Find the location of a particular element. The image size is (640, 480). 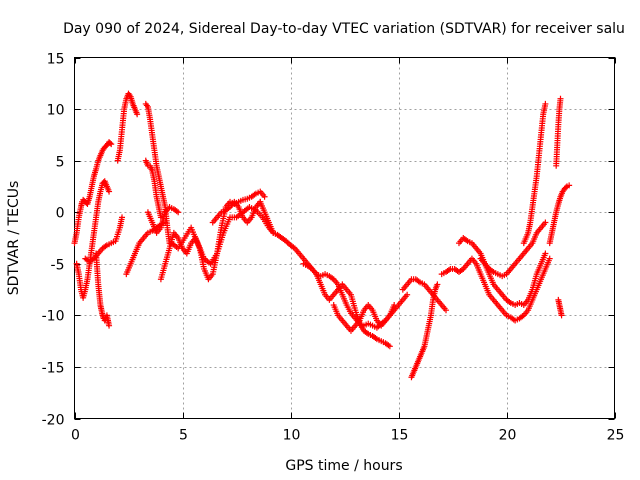

y-tick-label: -15 is located at coordinates (53, 369).